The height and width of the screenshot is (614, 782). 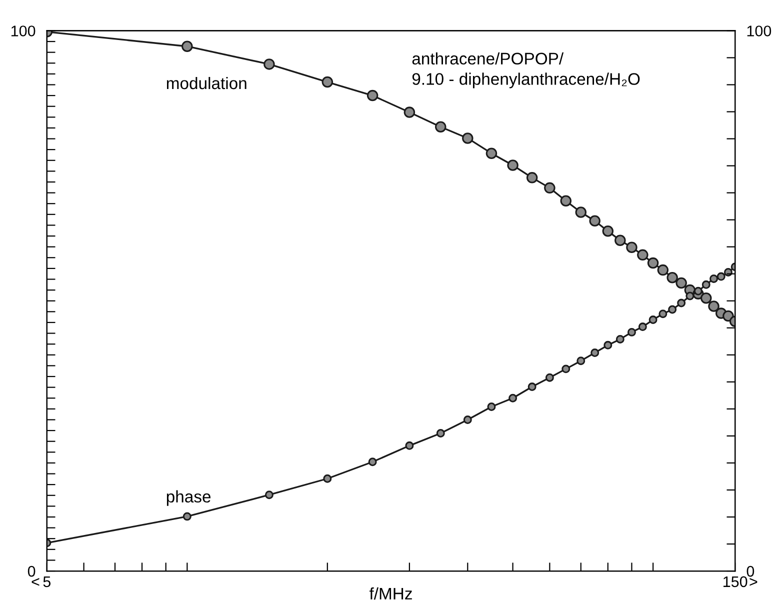 What do you see at coordinates (206, 83) in the screenshot?
I see `series-label: modulation` at bounding box center [206, 83].